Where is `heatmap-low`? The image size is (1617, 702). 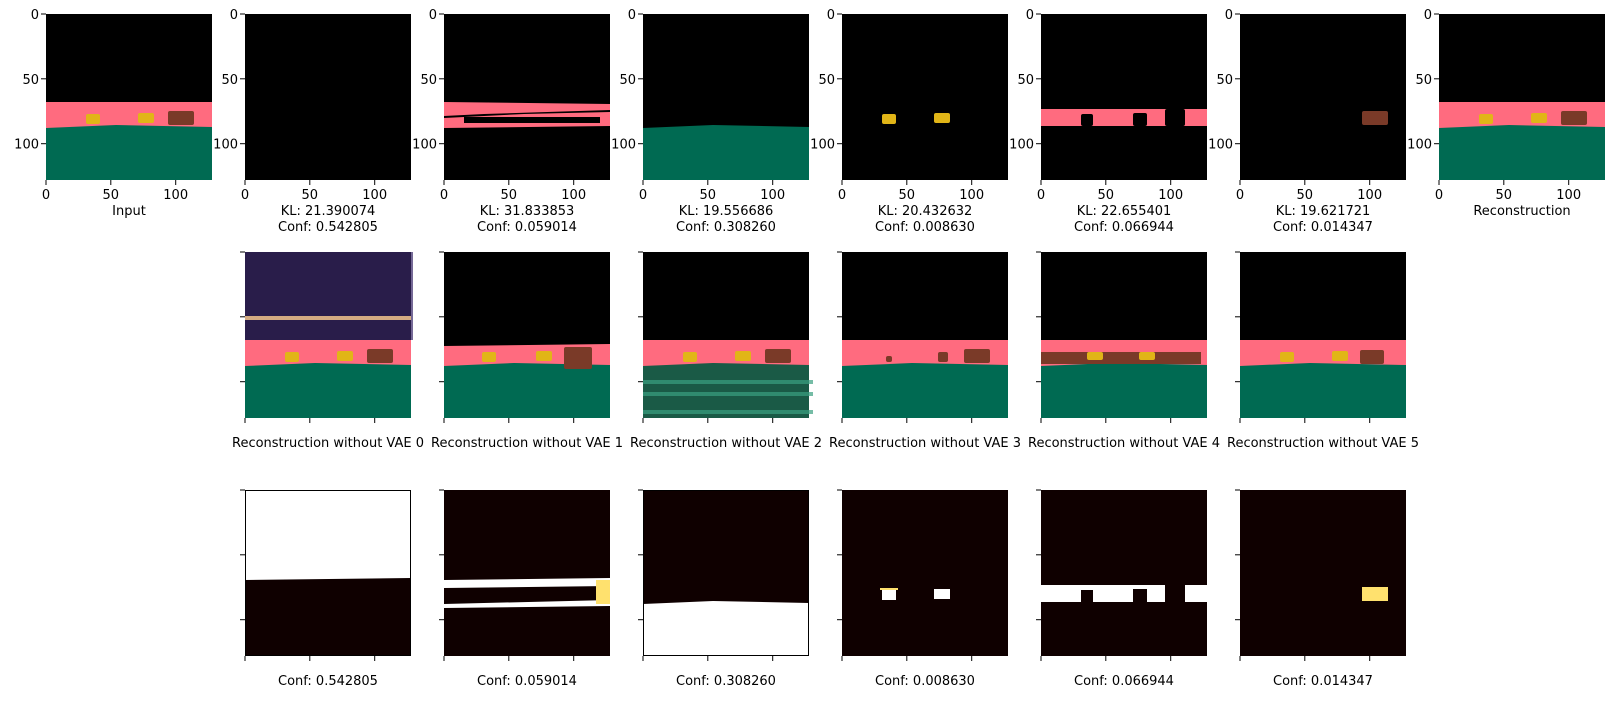
heatmap-low is located at coordinates (1175, 593).